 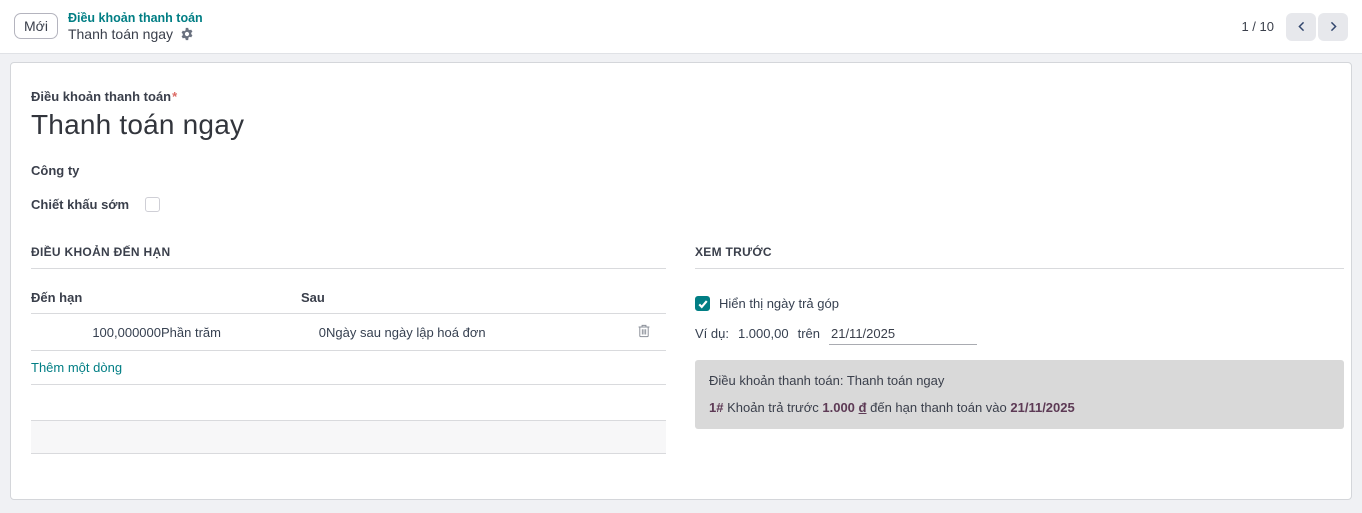 I want to click on delete-row-button, so click(x=644, y=330).